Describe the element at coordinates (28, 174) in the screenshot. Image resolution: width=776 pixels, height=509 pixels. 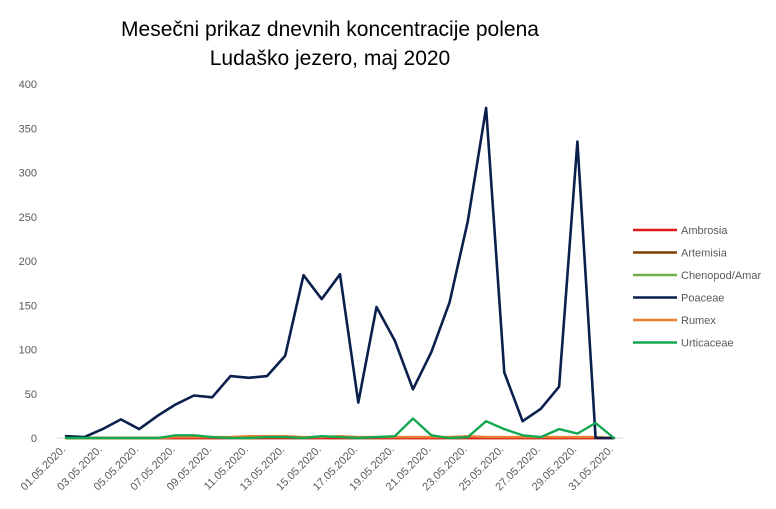
I see `y-tick-label: 300` at that location.